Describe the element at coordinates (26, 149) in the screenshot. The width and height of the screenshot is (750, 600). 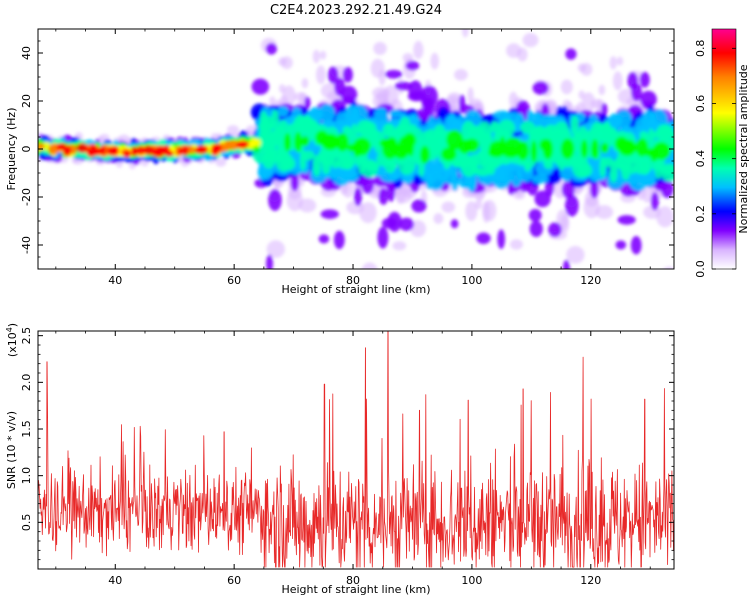
I see `y-tick-label: 0` at that location.